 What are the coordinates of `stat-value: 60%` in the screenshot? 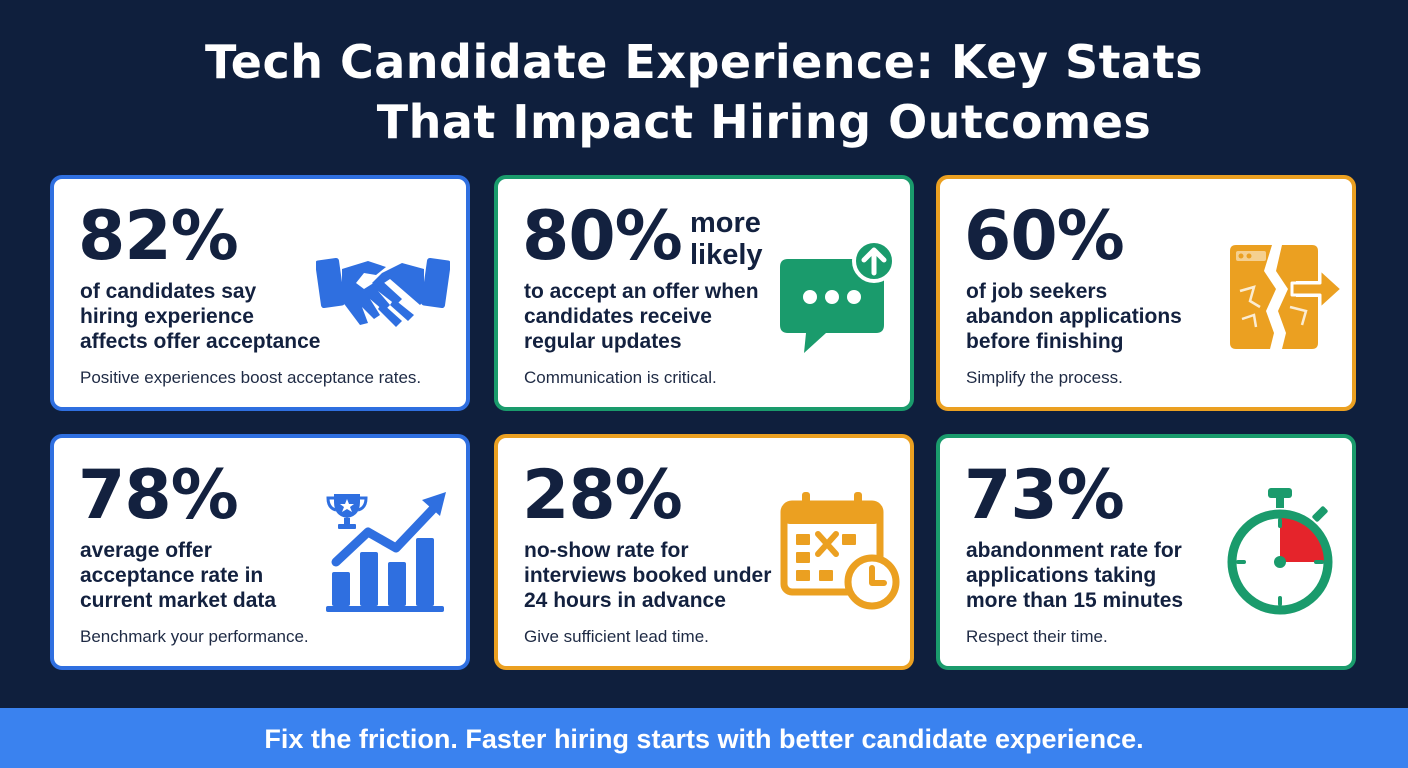 It's located at (1044, 236).